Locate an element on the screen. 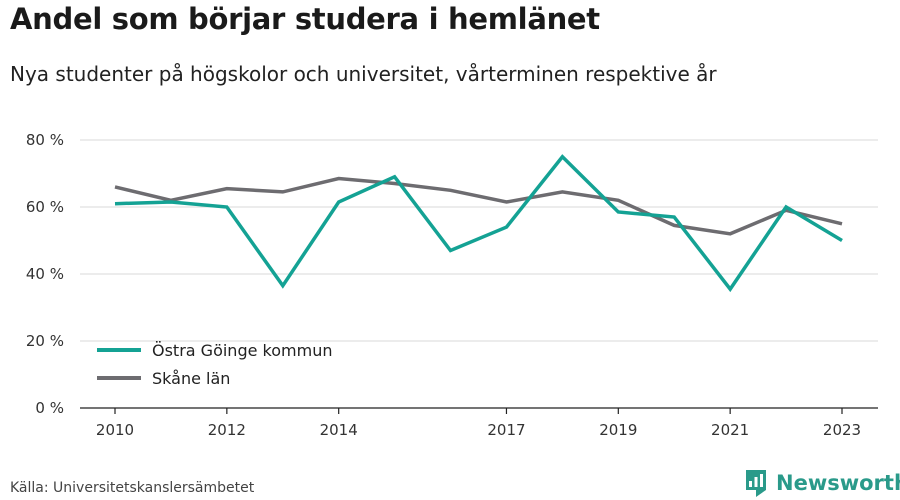 This screenshot has width=900, height=500. legend-label: Östra Göinge kommun is located at coordinates (242, 350).